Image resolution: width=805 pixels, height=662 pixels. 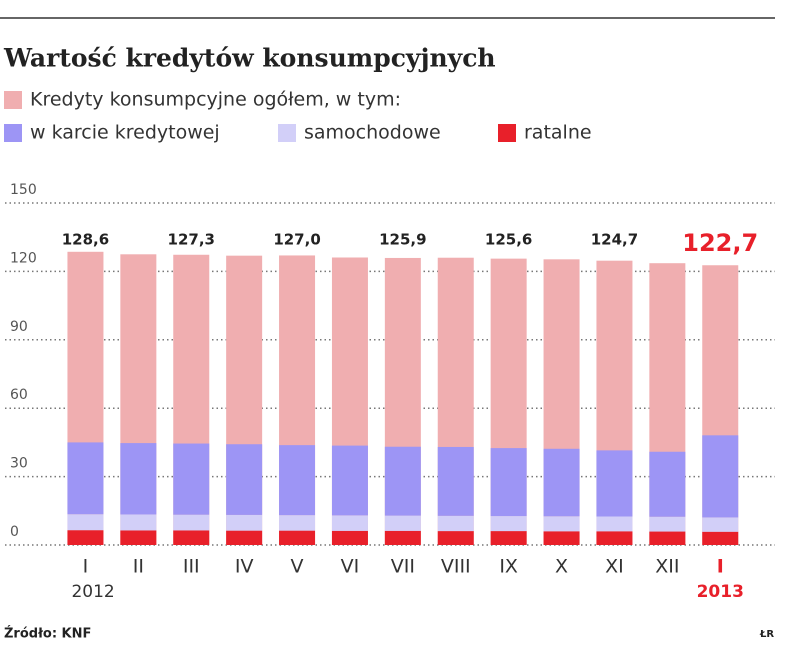 What do you see at coordinates (191, 240) in the screenshot?
I see `value-label: 127,3` at bounding box center [191, 240].